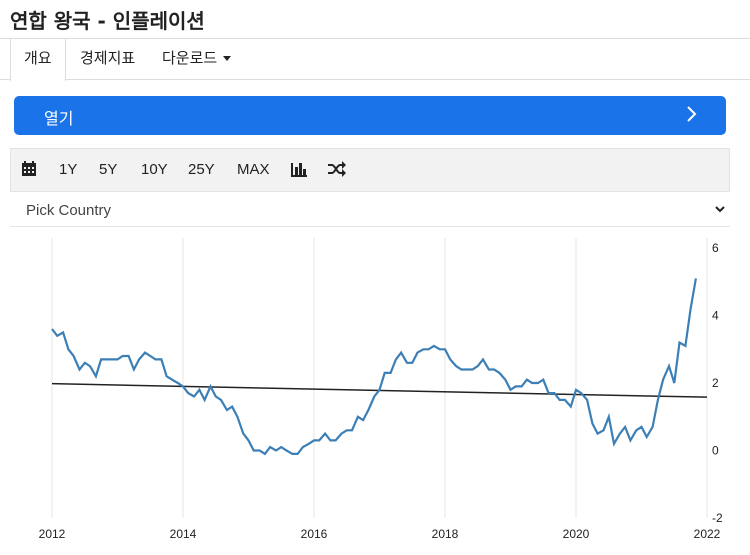 The width and height of the screenshot is (750, 555). What do you see at coordinates (370, 115) in the screenshot?
I see `open-button: 열기` at bounding box center [370, 115].